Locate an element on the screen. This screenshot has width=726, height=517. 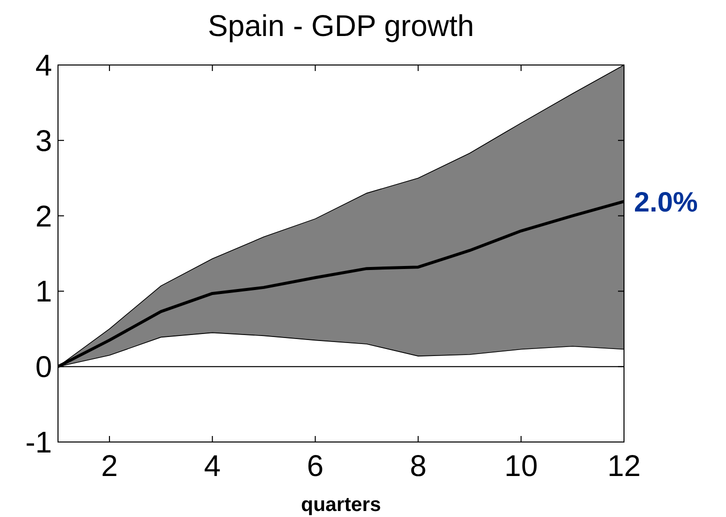
text: 2.0% is located at coordinates (666, 202).